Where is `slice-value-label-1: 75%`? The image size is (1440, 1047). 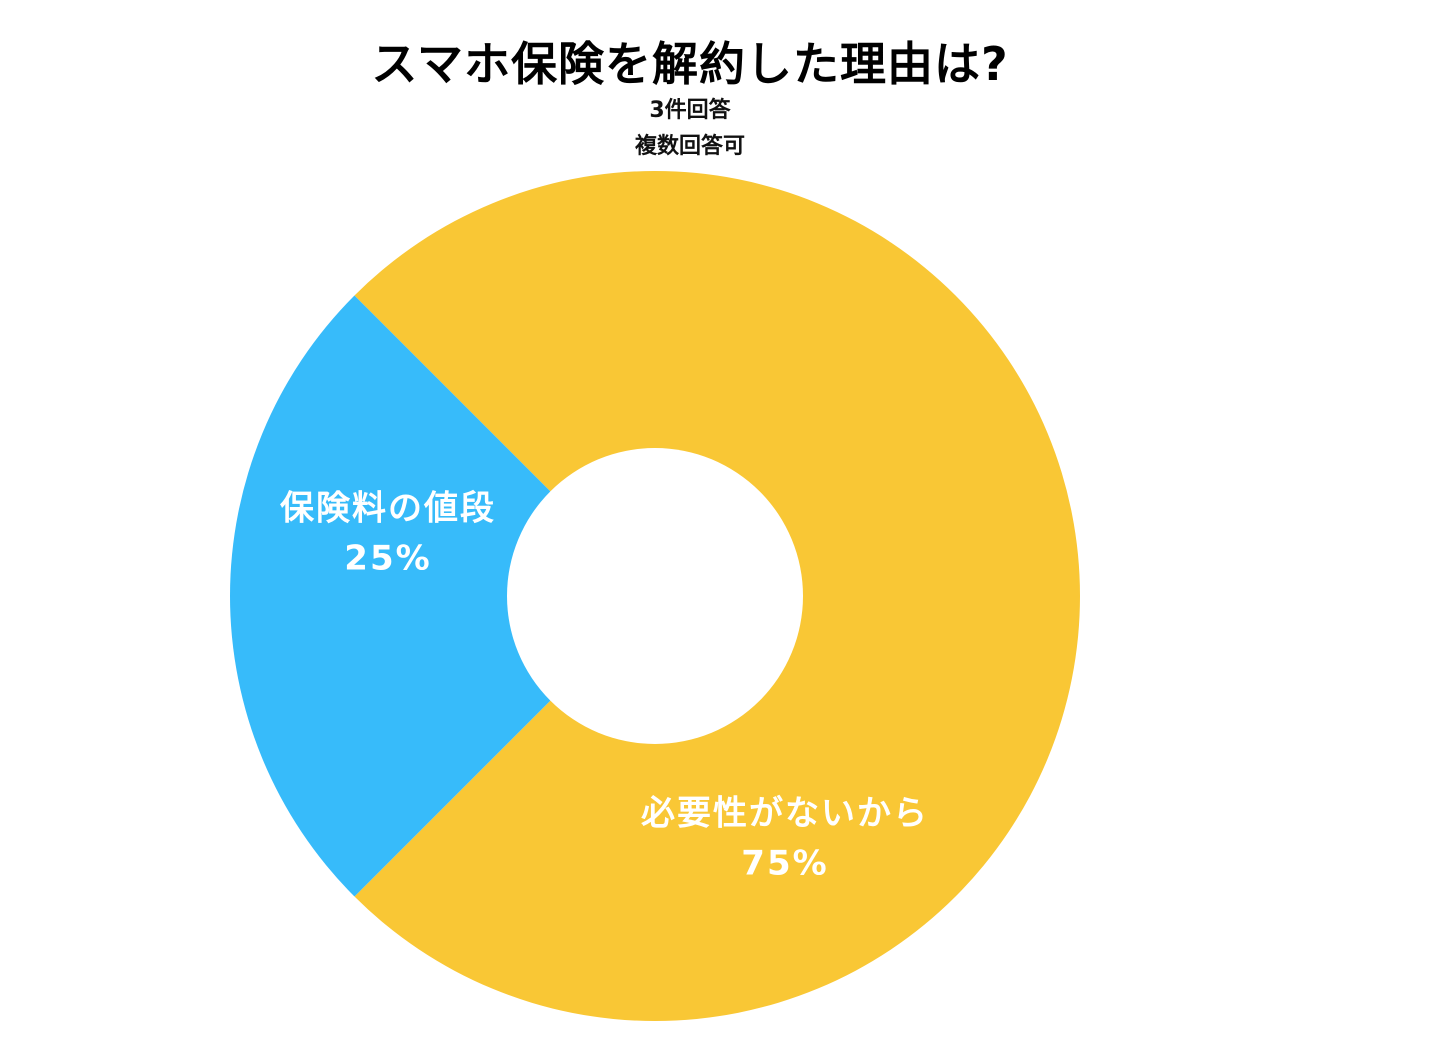 slice-value-label-1: 75% is located at coordinates (784, 864).